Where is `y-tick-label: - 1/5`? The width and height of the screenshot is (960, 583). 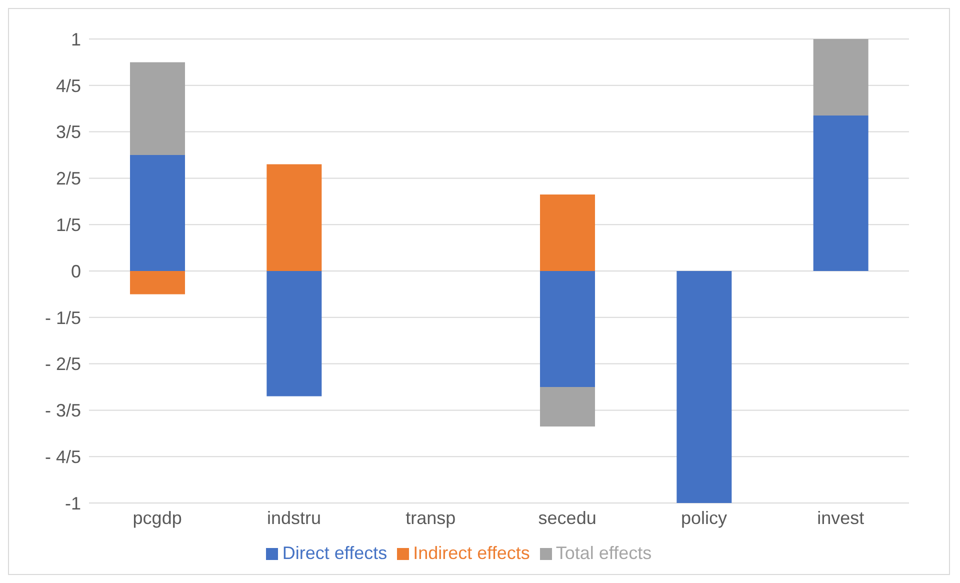
y-tick-label: - 1/5 is located at coordinates (62, 318).